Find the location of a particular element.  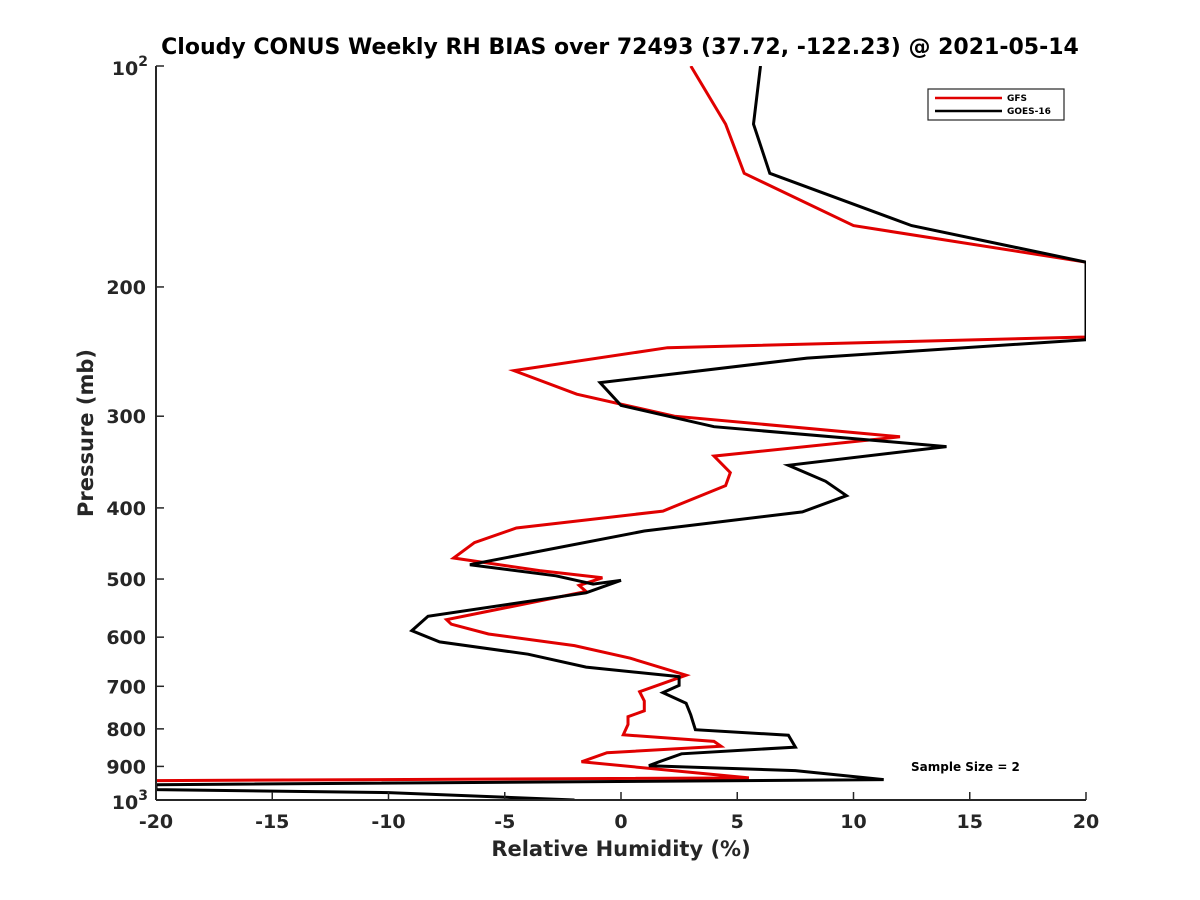

y-tick-label: 400 is located at coordinates (126, 509).